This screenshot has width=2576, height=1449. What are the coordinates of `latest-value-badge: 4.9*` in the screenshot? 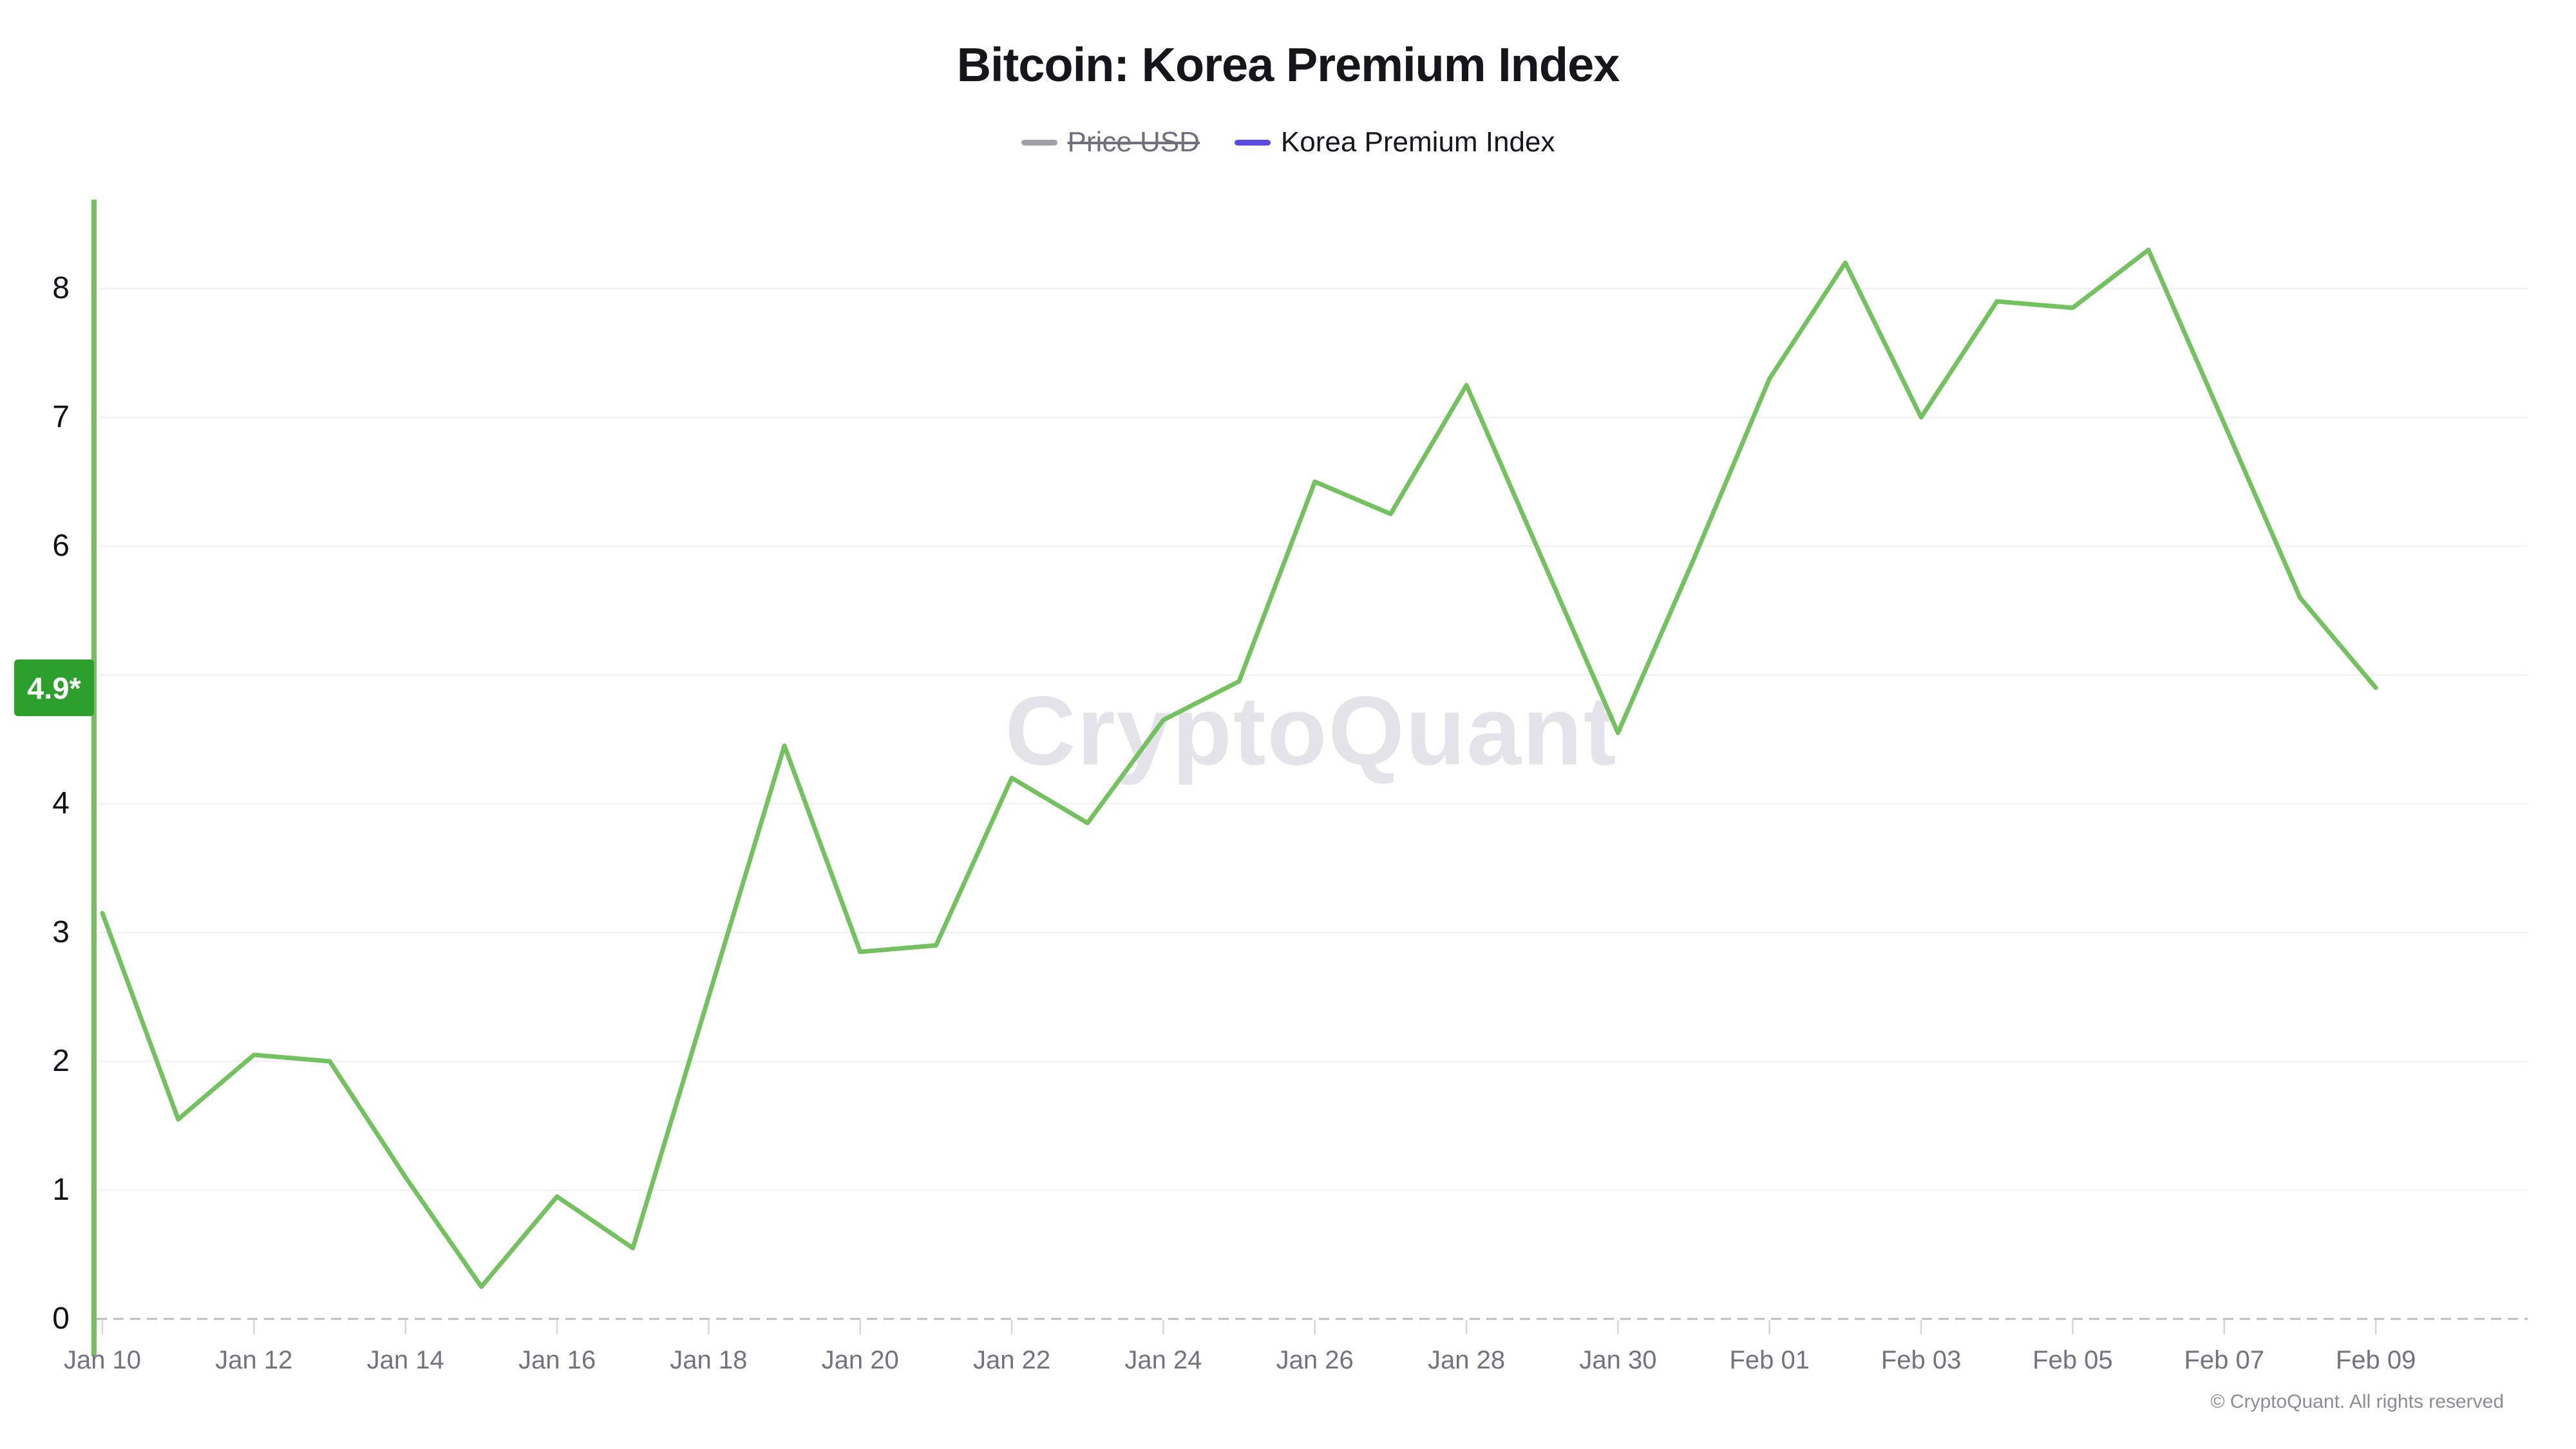 It's located at (54, 687).